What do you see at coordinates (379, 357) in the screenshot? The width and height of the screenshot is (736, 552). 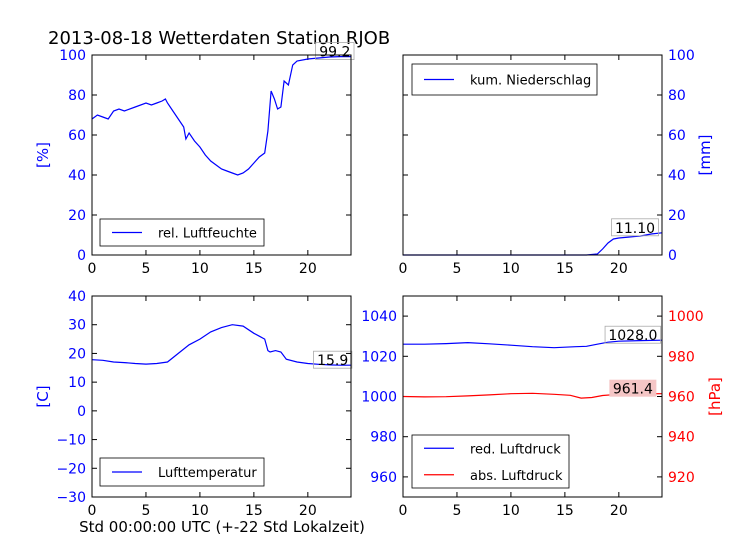 I see `y-tick-label: 1020` at bounding box center [379, 357].